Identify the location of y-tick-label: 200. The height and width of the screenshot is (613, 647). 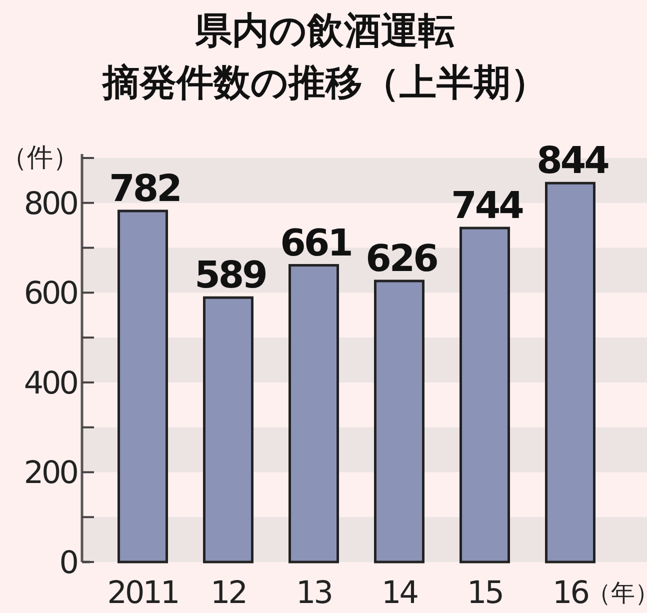
(51, 473).